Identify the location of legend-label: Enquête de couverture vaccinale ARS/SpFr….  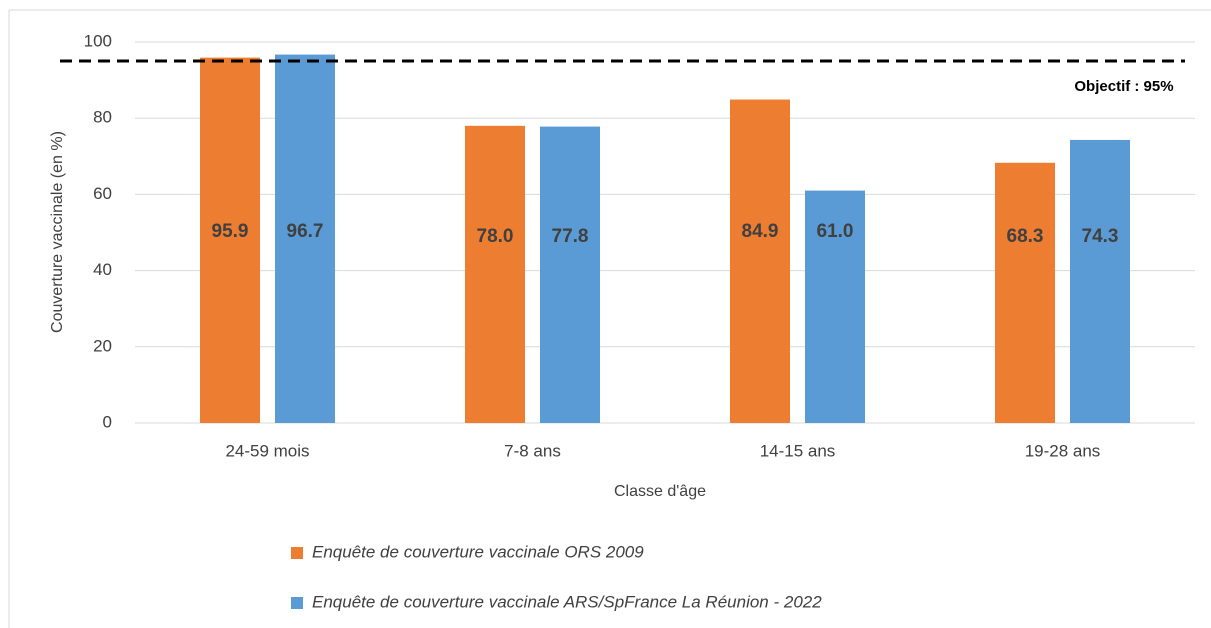
(567, 601).